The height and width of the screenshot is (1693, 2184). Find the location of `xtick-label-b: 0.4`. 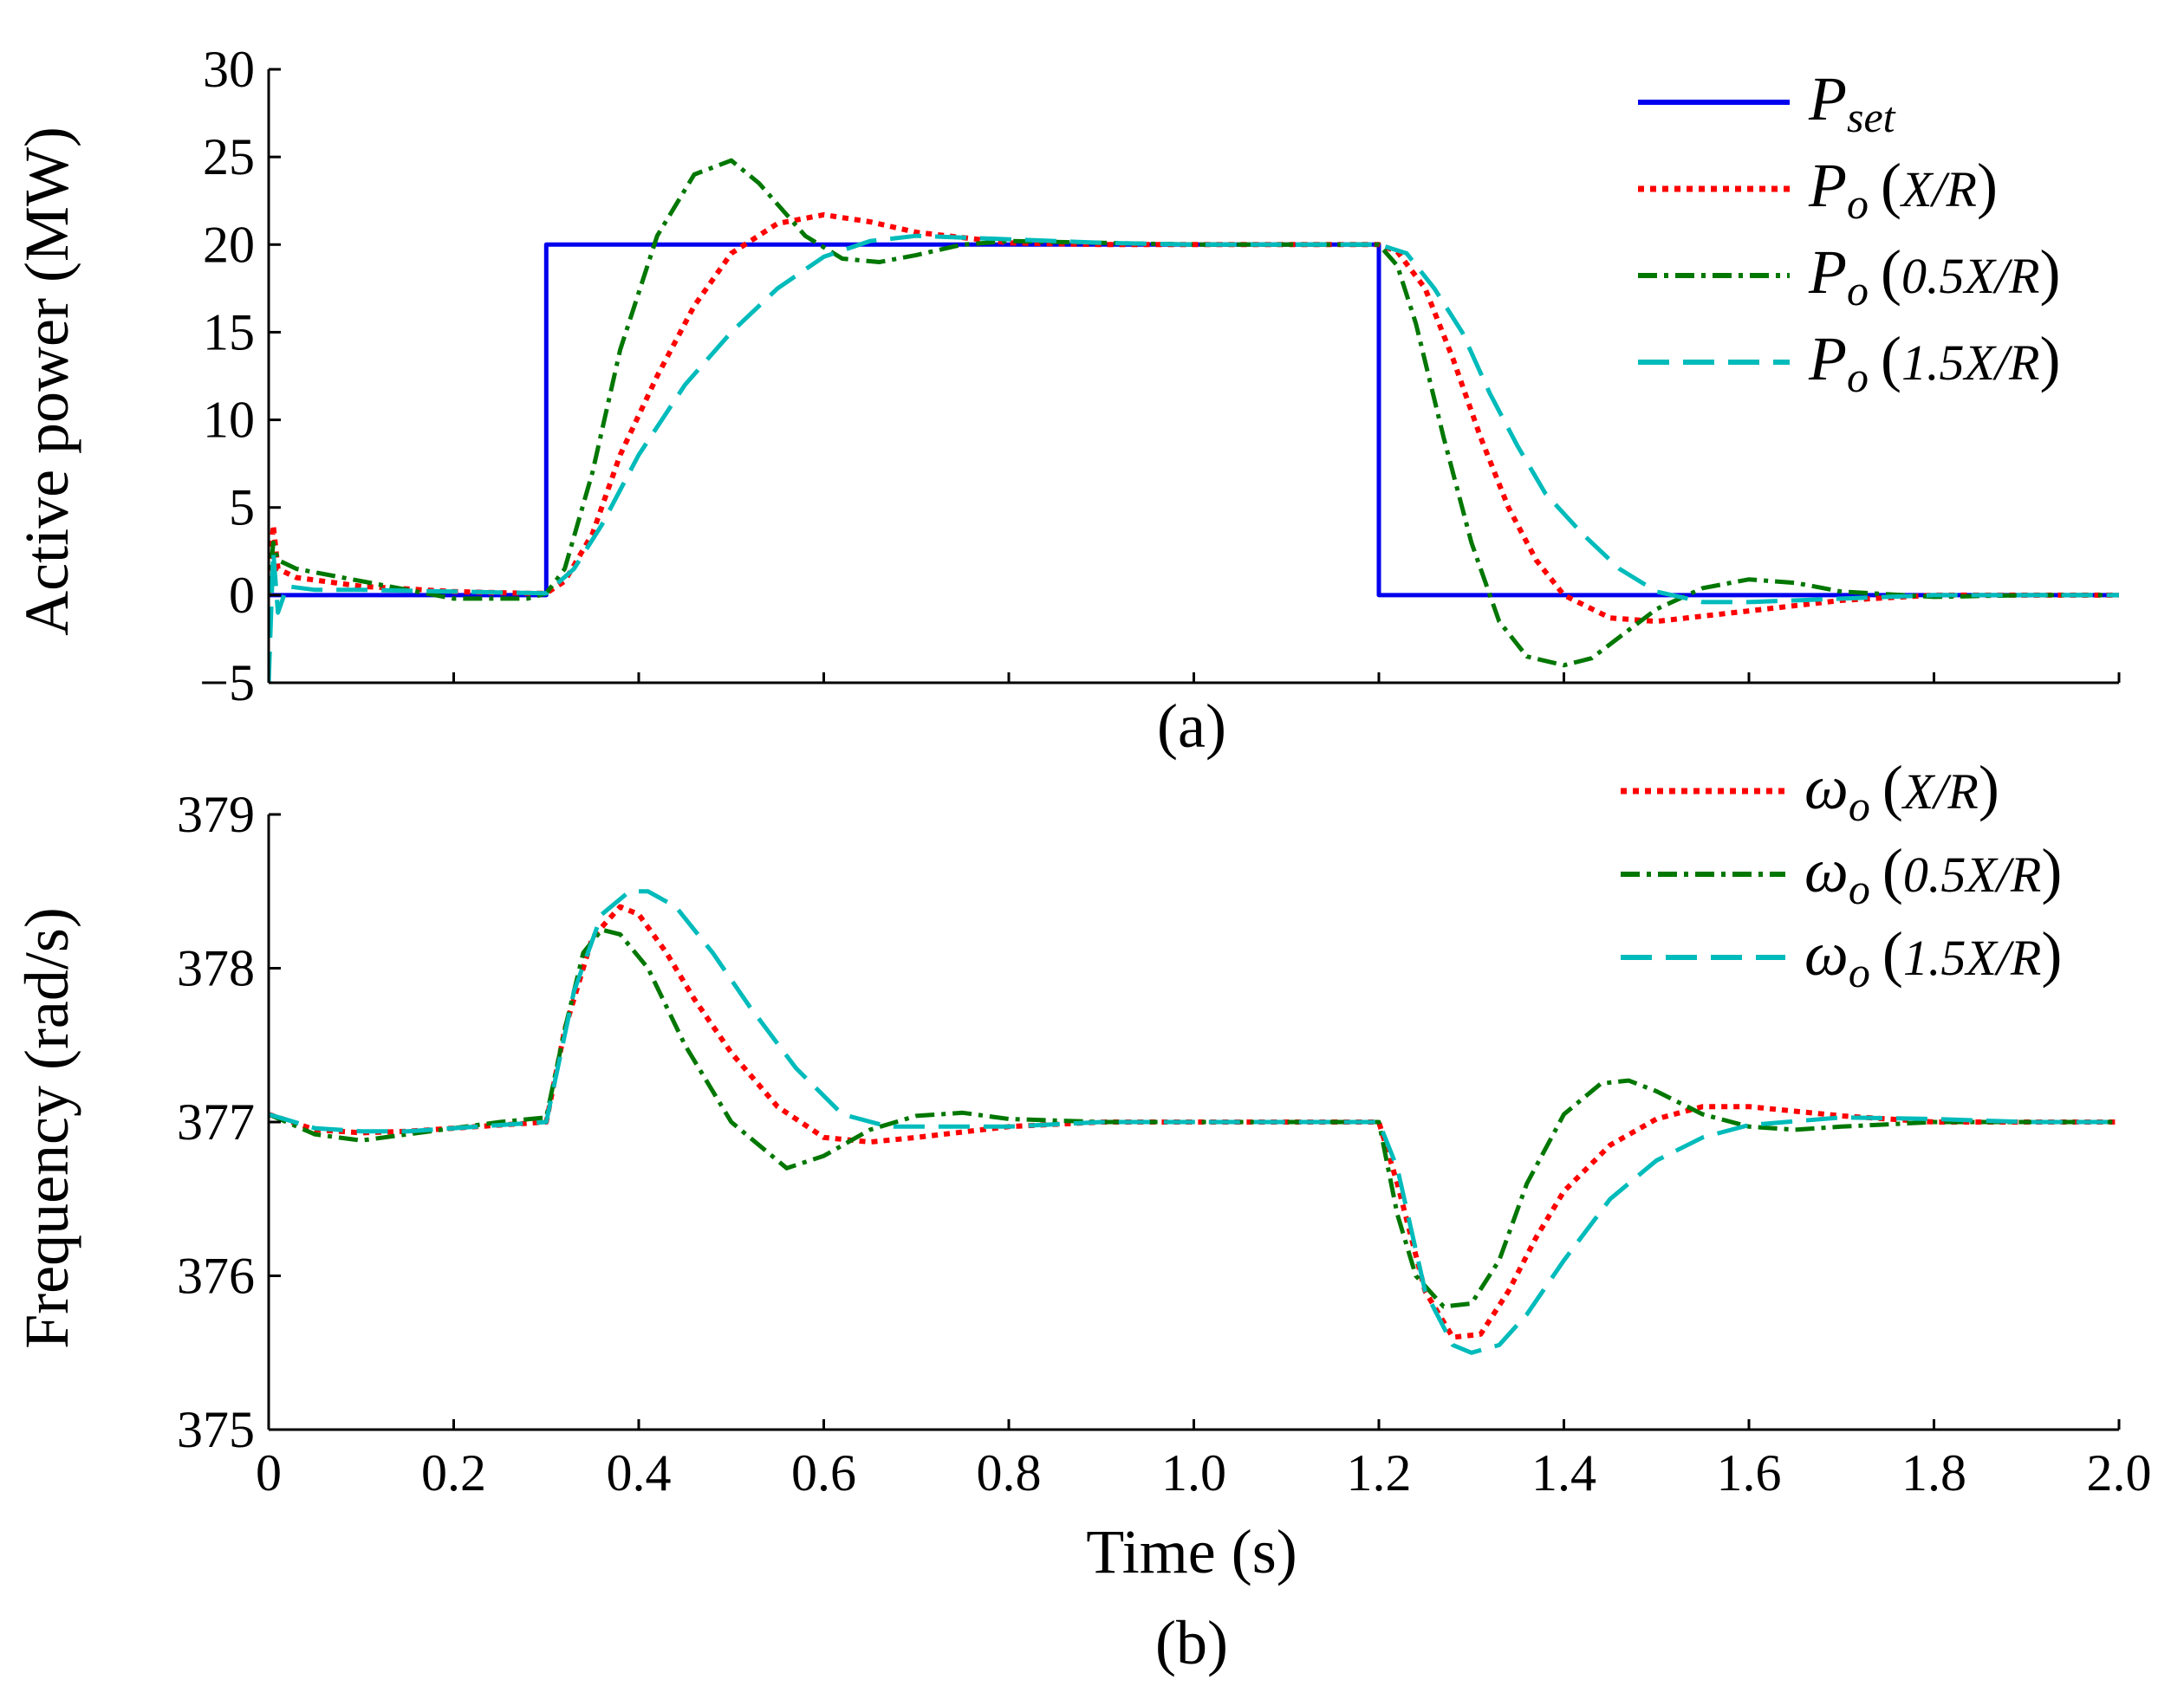

xtick-label-b: 0.4 is located at coordinates (639, 1473).